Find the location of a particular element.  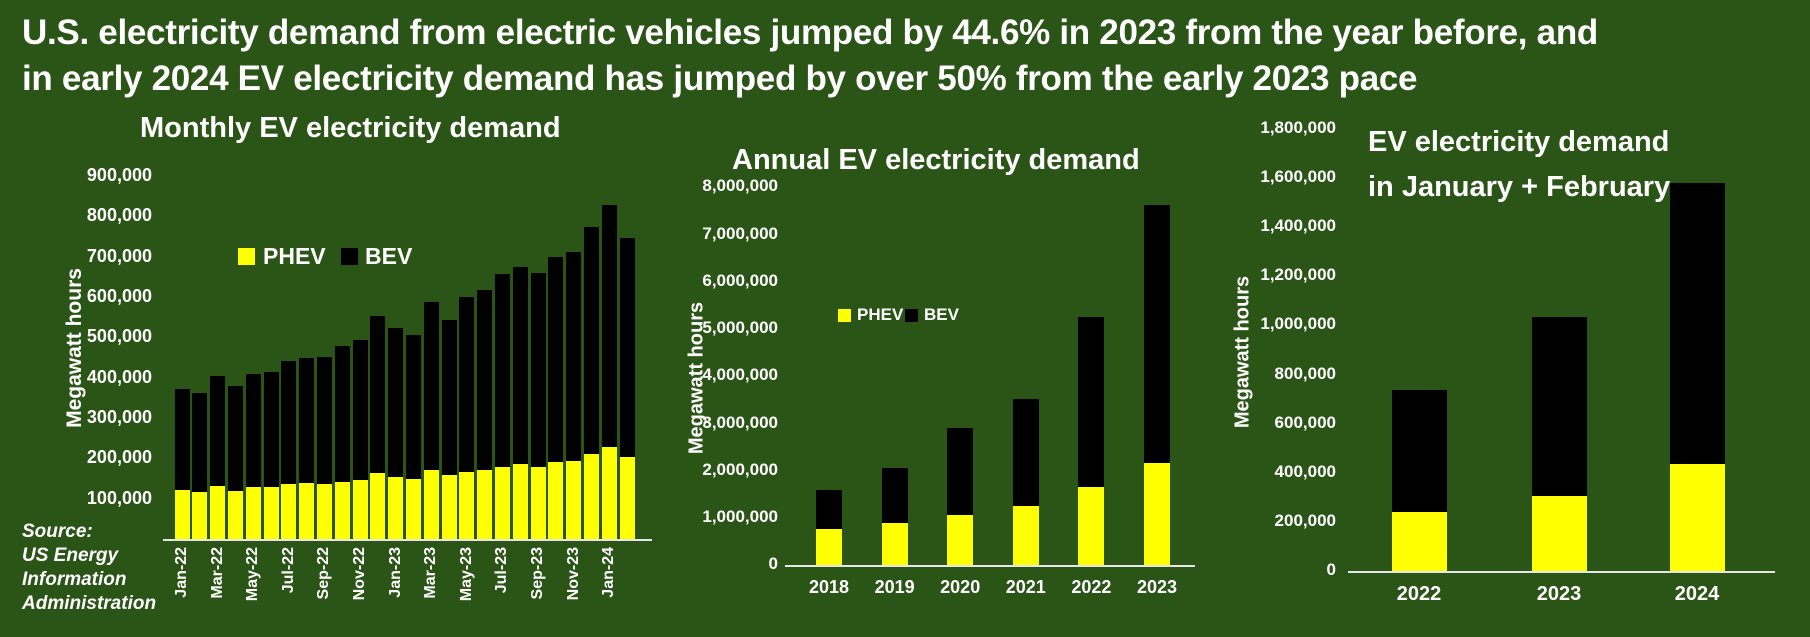

y-tick-label: 3,000,000 is located at coordinates (740, 422).